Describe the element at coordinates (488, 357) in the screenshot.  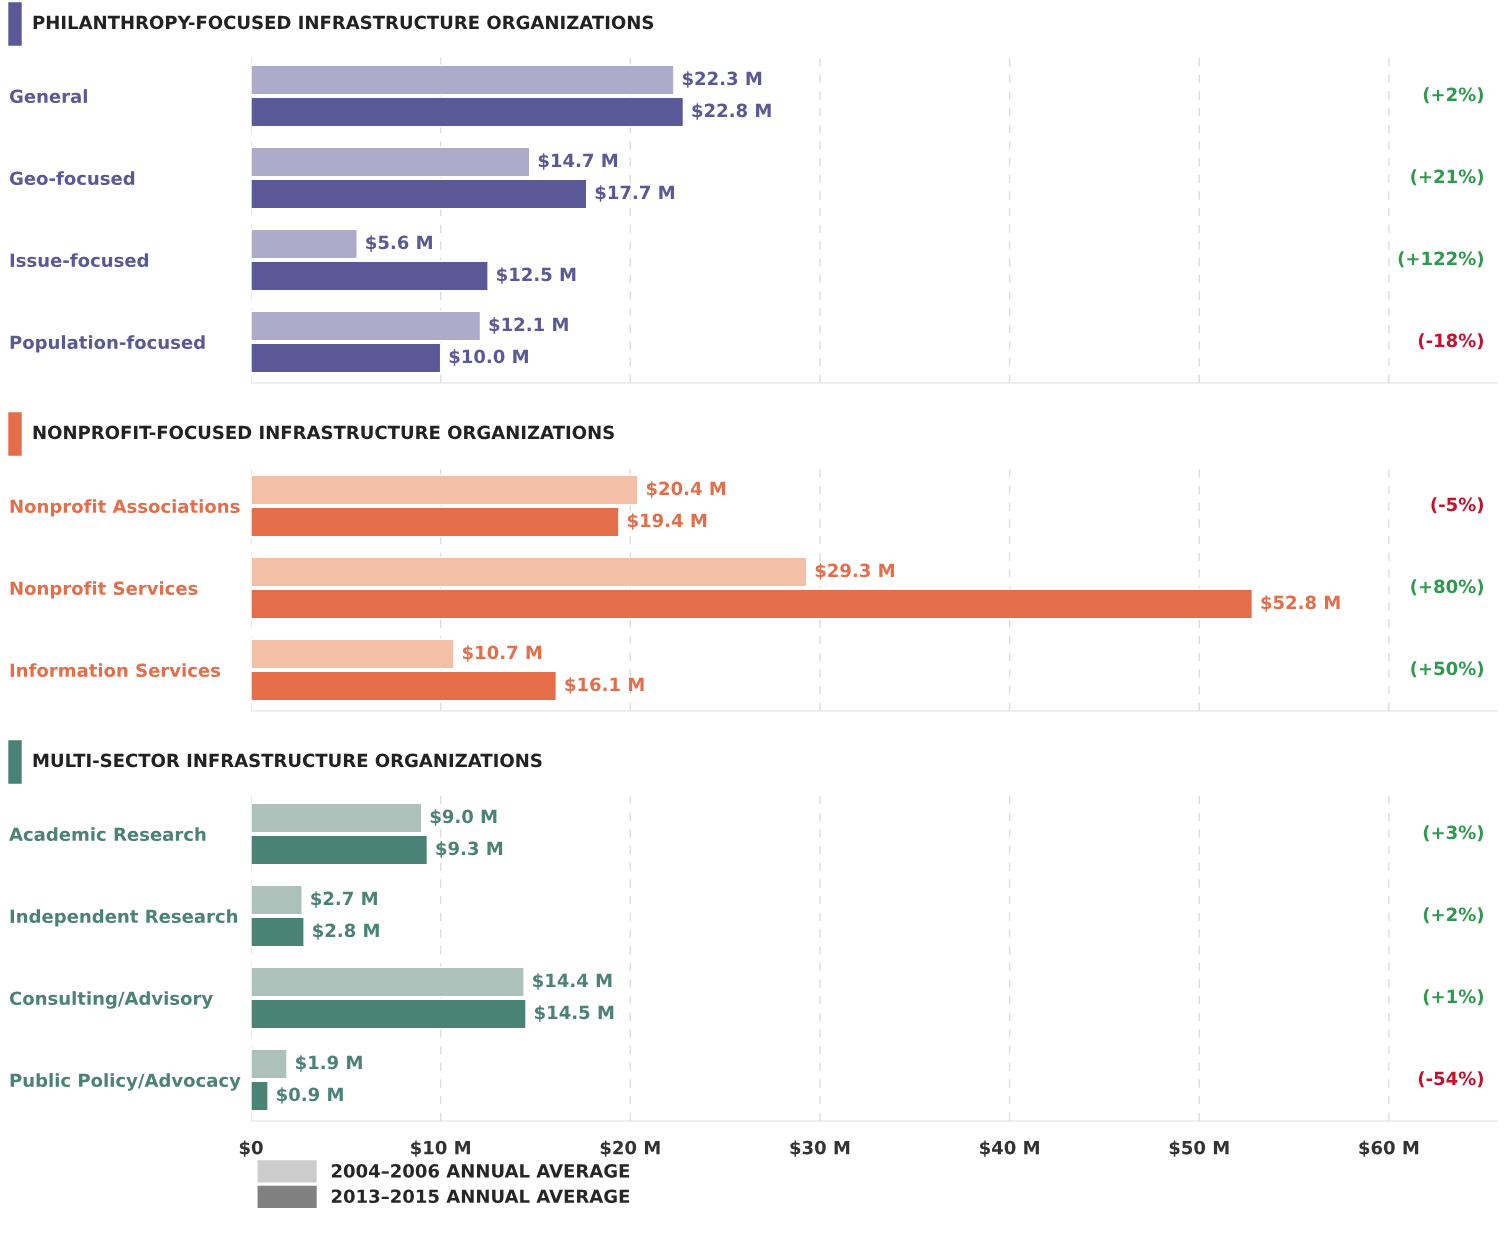
I see `data-label: $10.0 M` at that location.